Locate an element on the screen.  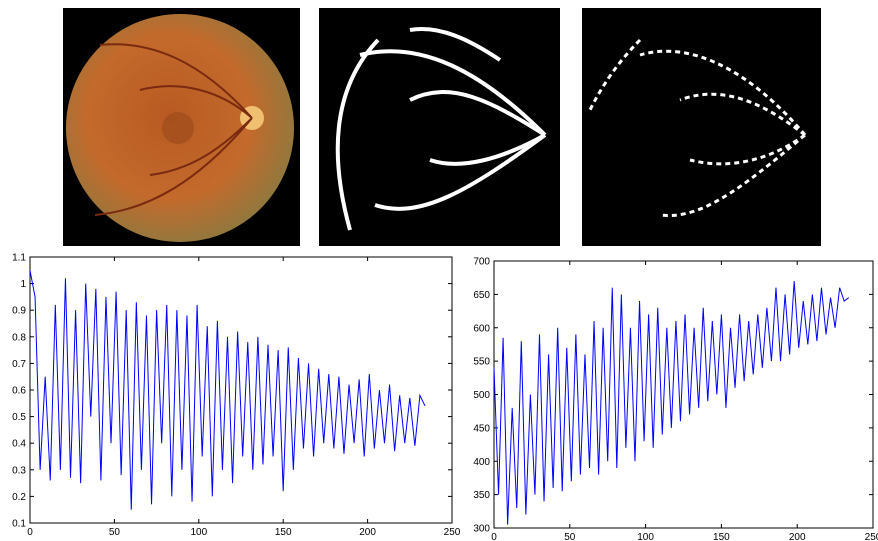
y-tick-label: 0.6 is located at coordinates (19, 391).